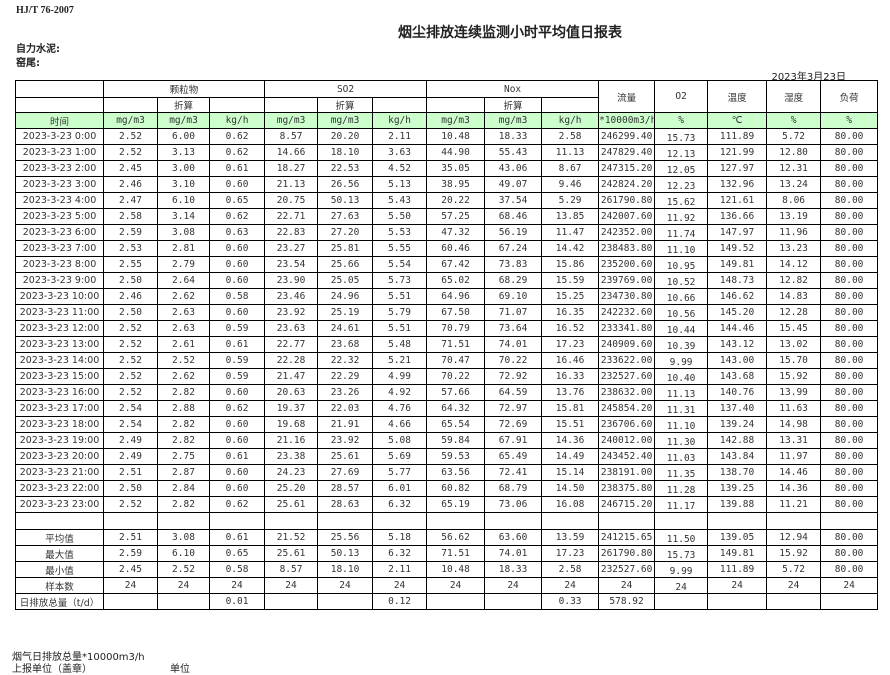 The height and width of the screenshot is (675, 890). What do you see at coordinates (59, 569) in the screenshot?
I see `row-label: 最小值` at bounding box center [59, 569].